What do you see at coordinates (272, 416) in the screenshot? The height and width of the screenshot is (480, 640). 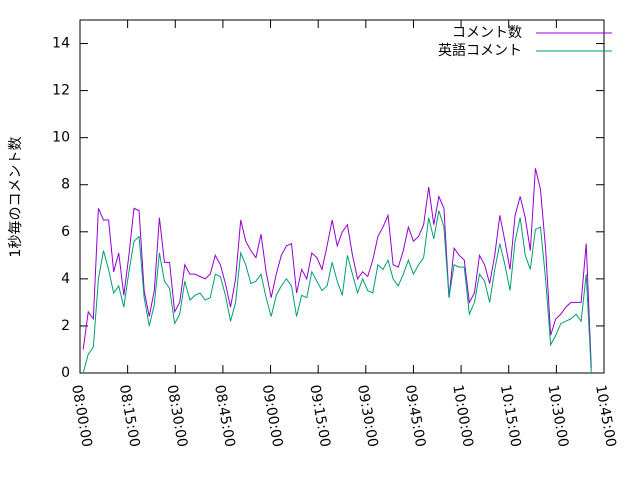 I see `x-tick-label: 09:00:00` at bounding box center [272, 416].